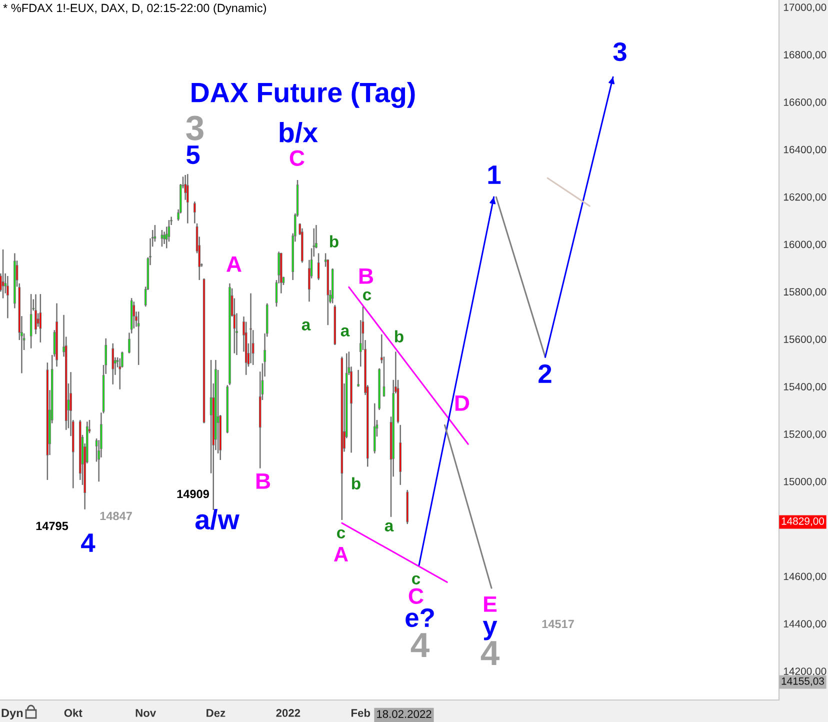  Describe the element at coordinates (805, 340) in the screenshot. I see `y-tick-label: 15600,00` at that location.